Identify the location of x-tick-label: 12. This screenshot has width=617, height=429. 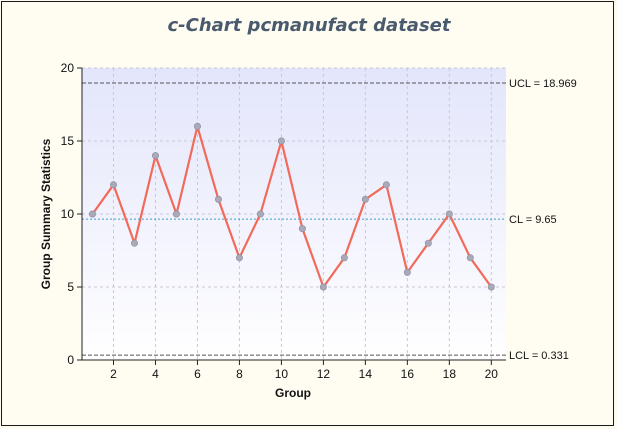
(324, 374).